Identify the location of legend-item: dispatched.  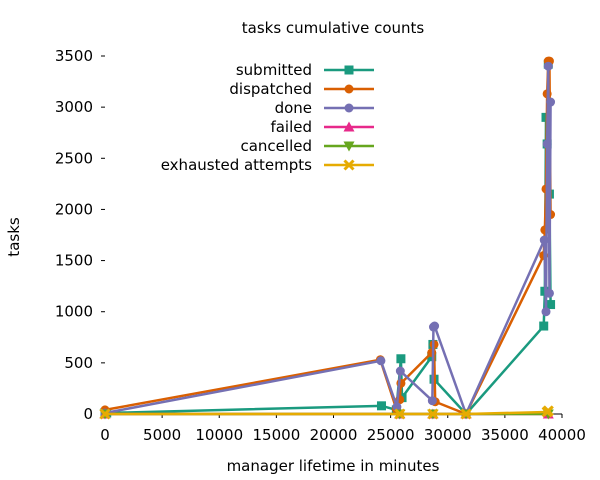
(301, 89).